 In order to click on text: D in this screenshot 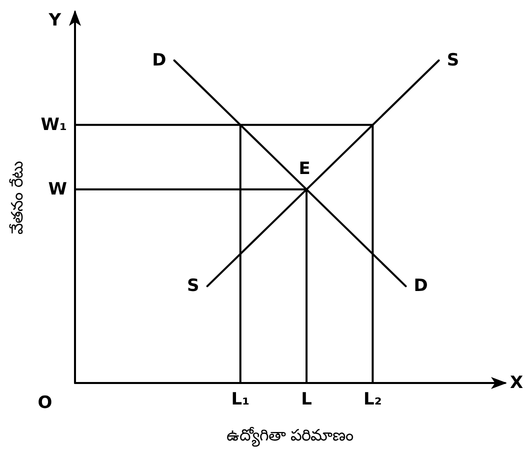, I will do `click(421, 286)`.